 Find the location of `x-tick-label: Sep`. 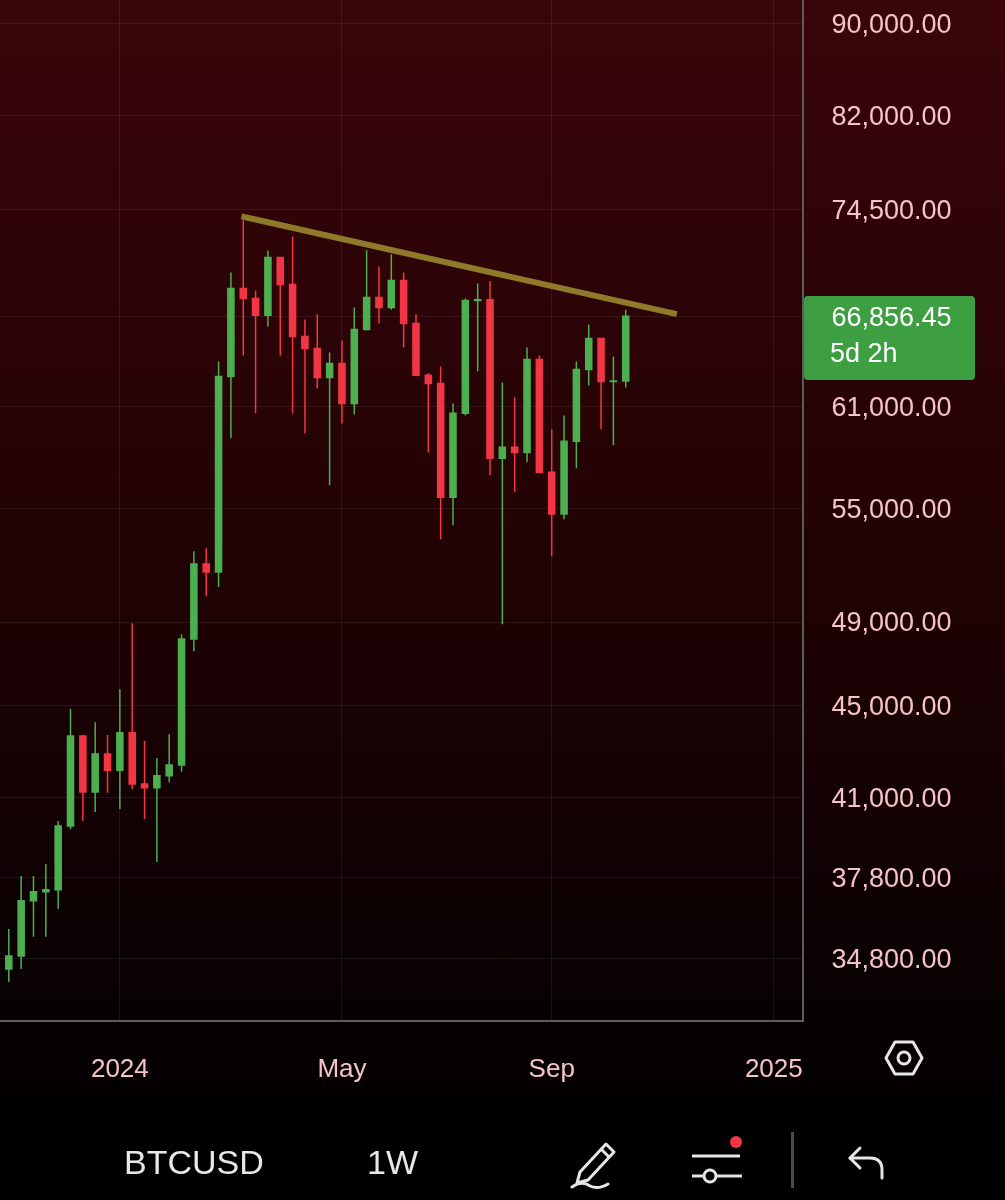

x-tick-label: Sep is located at coordinates (551, 1068).